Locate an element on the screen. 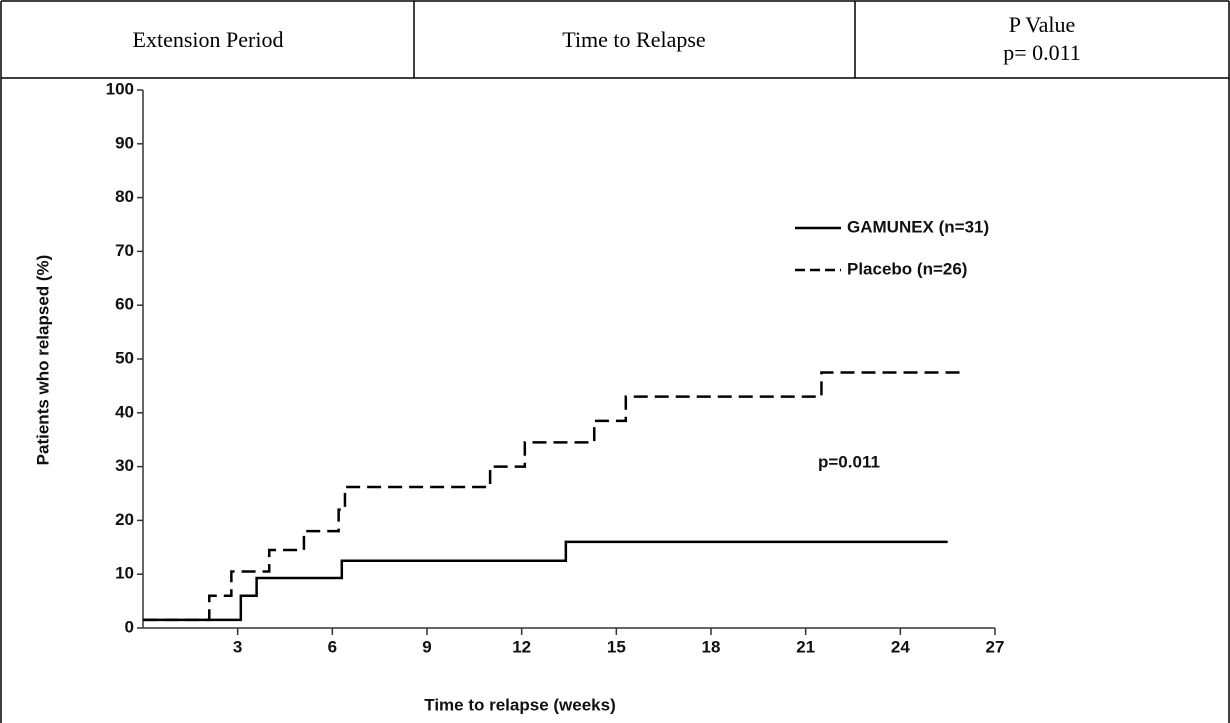  y-tick-label: 20 is located at coordinates (124, 519).